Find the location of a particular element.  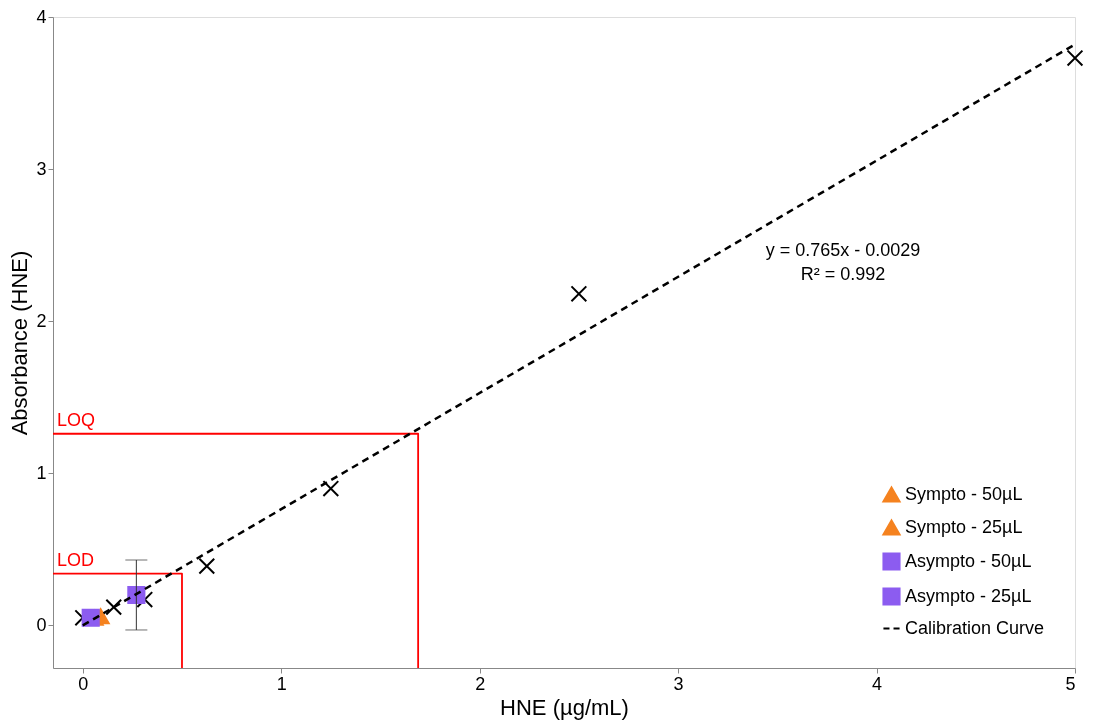

y-tick-label: 1 is located at coordinates (41, 472).